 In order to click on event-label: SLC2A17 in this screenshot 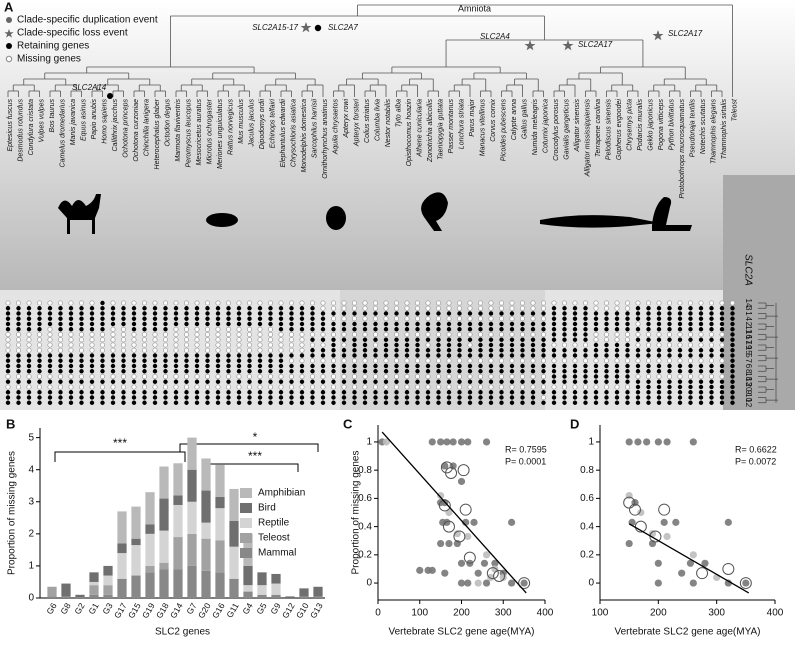, I will do `click(595, 44)`.